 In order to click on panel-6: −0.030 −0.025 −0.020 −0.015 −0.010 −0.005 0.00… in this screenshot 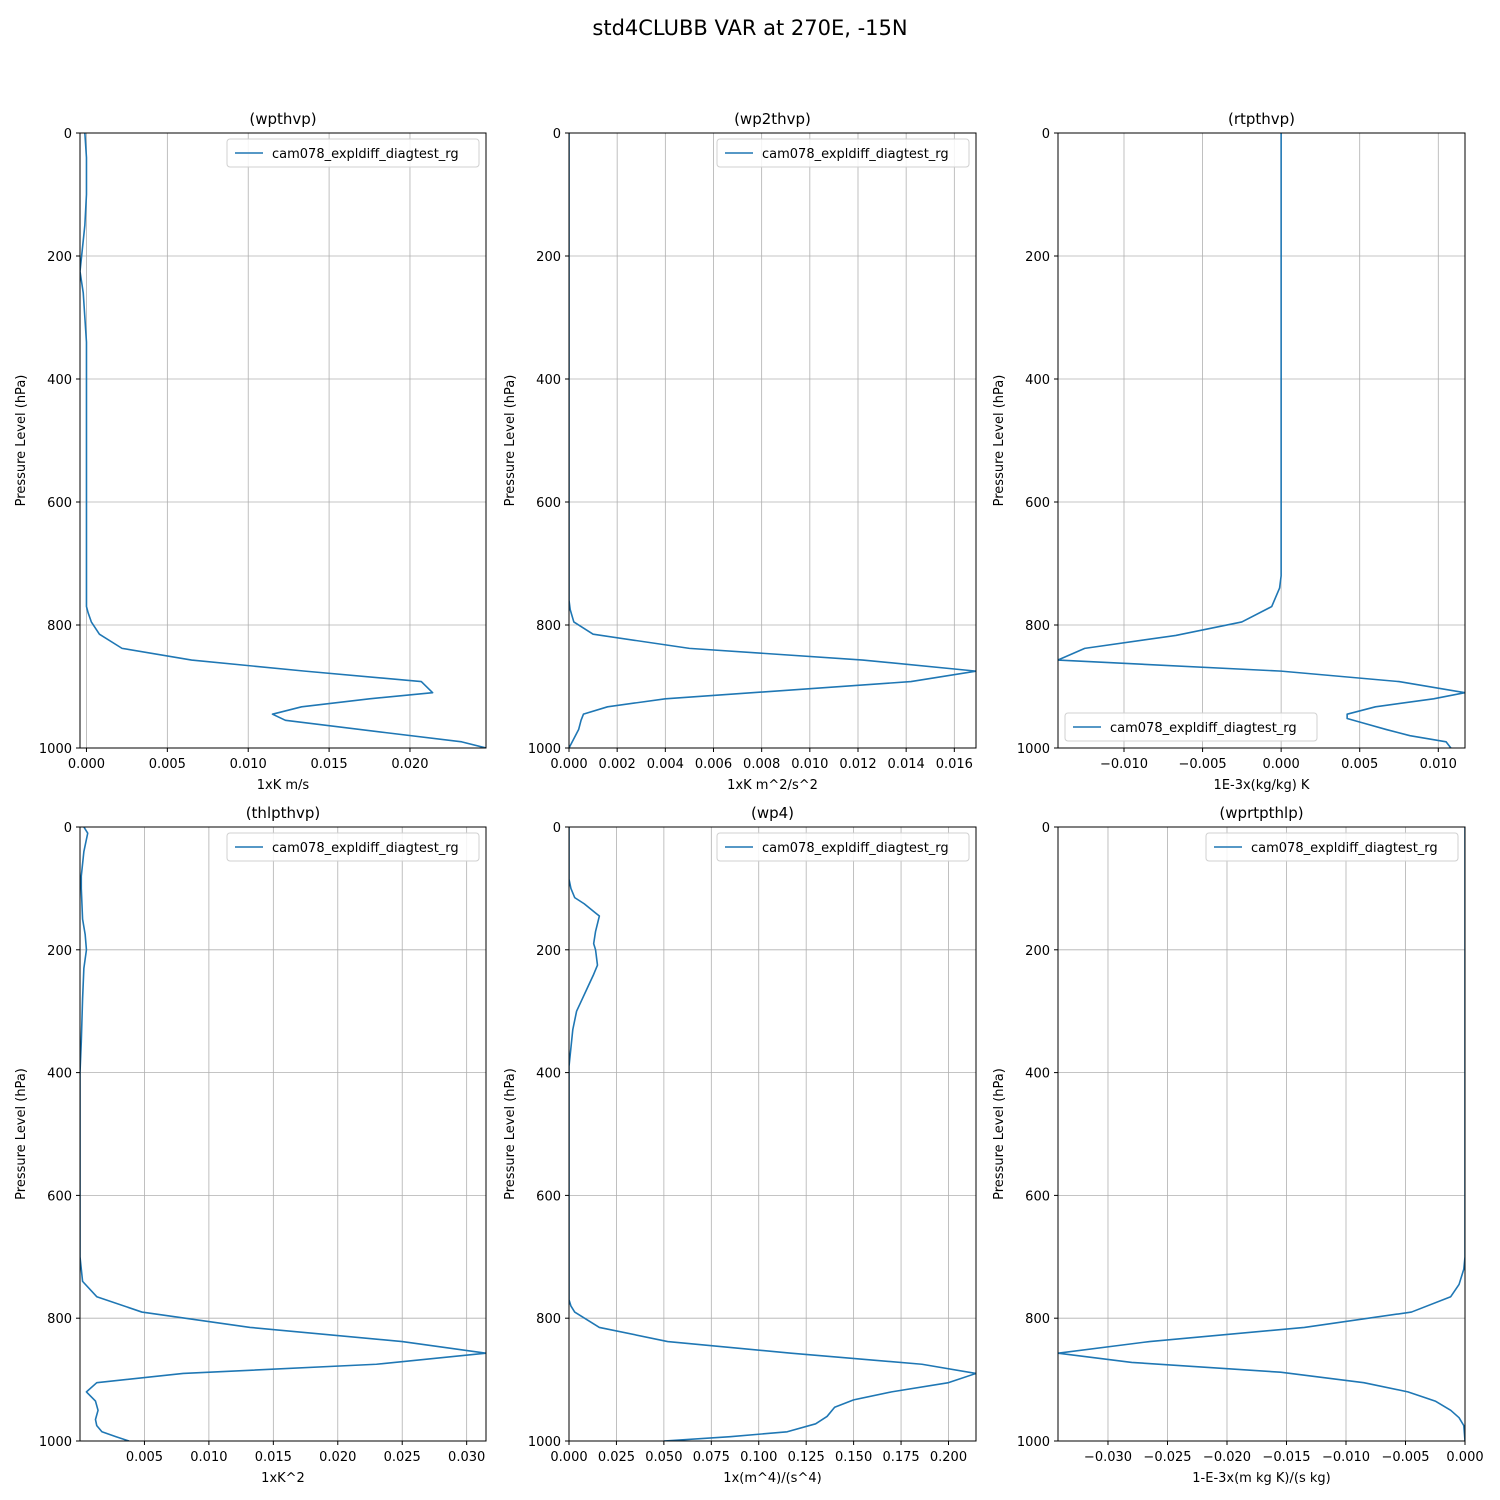, I will do `click(1238, 1145)`.